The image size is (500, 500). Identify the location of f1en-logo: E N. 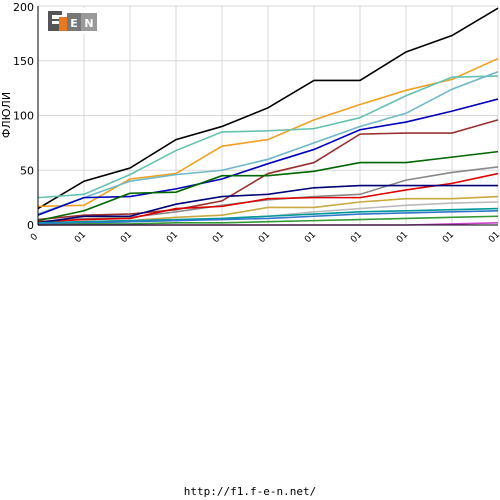
(73, 21).